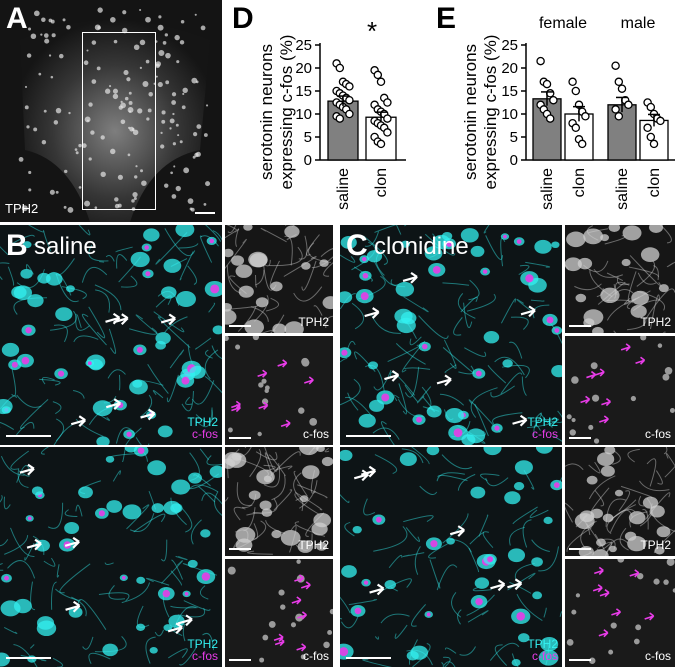 The image size is (675, 667). What do you see at coordinates (202, 650) in the screenshot?
I see `panel-b-merge-labels-2: TPH2 c-fos` at bounding box center [202, 650].